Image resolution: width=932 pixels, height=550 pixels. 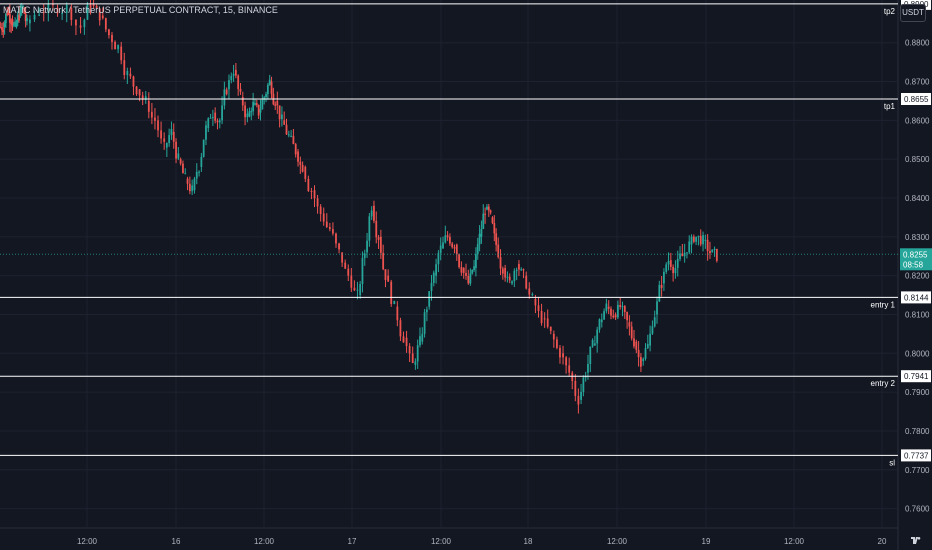 I want to click on level-price-label-tp1: 0.8655, so click(x=916, y=99).